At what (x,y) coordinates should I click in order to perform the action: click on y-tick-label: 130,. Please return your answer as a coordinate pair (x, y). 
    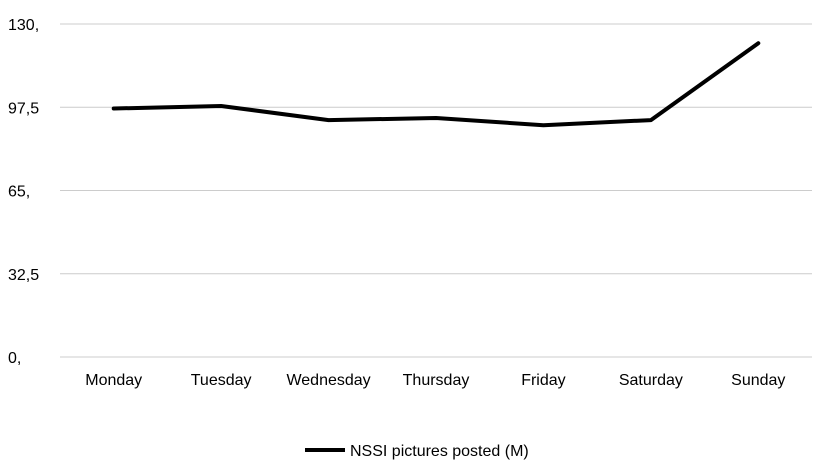
    Looking at the image, I should click on (23, 25).